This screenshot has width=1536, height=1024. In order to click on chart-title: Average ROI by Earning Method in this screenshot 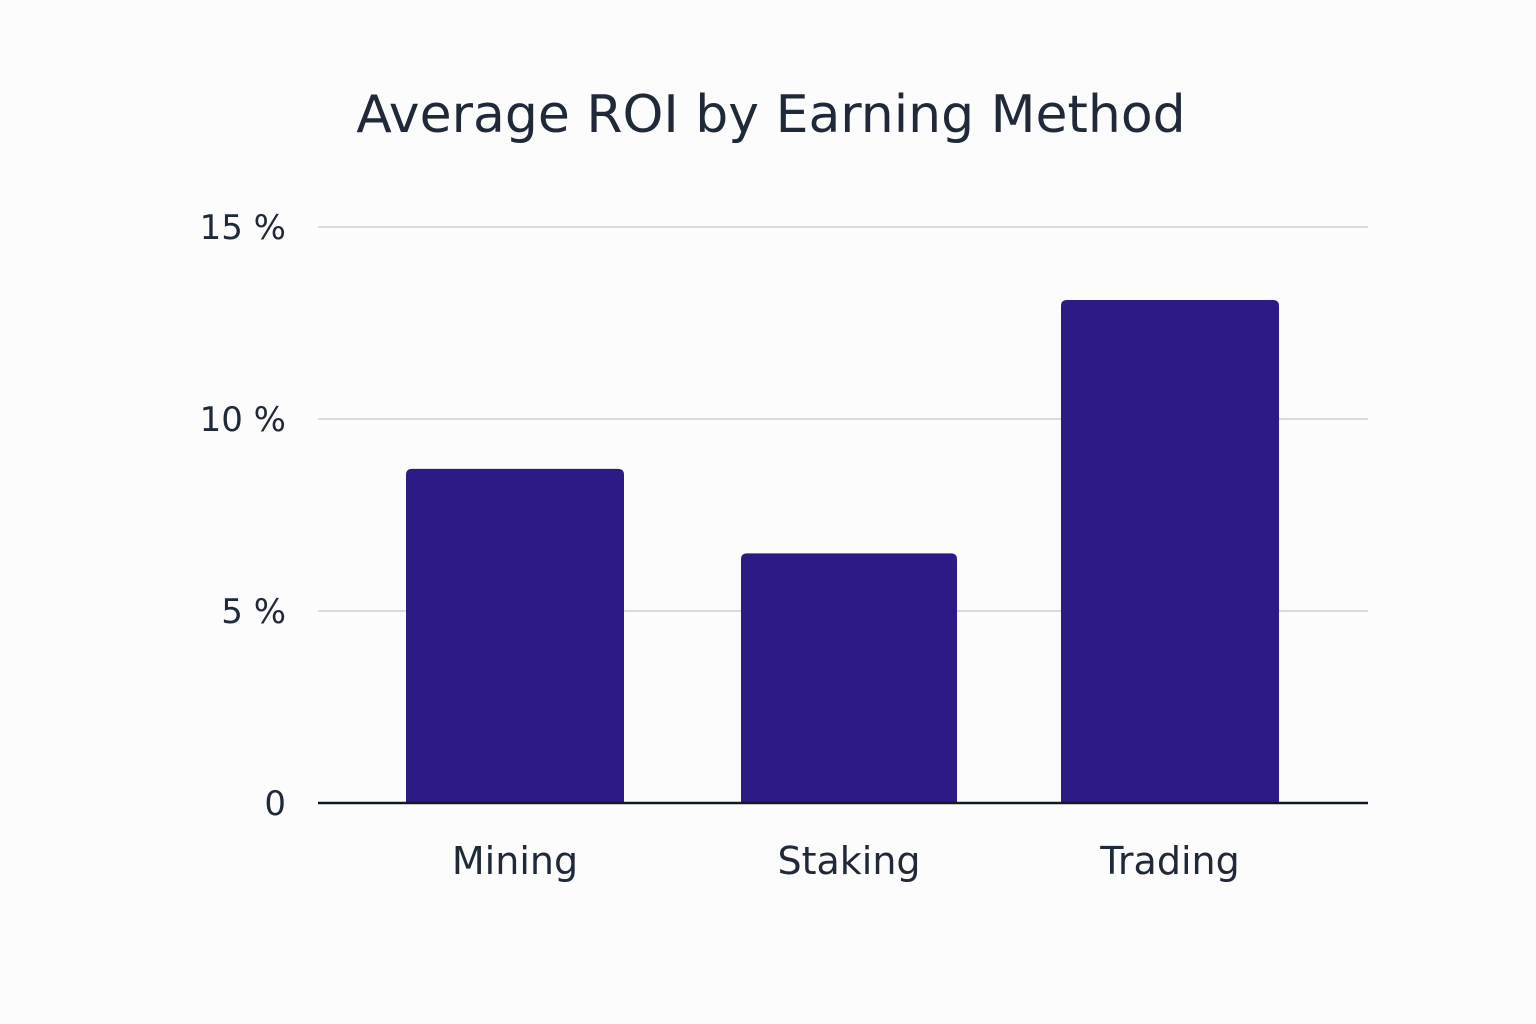, I will do `click(770, 115)`.